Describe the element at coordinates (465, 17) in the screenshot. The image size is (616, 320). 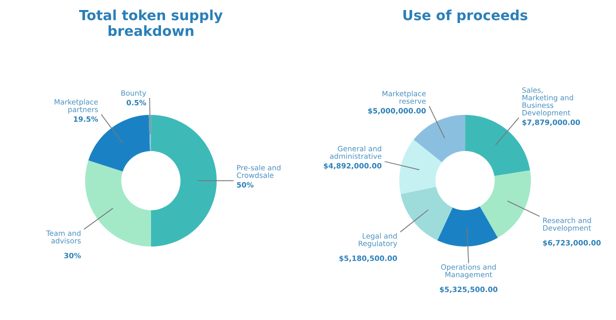
I see `chart-title: Use of proceeds` at that location.